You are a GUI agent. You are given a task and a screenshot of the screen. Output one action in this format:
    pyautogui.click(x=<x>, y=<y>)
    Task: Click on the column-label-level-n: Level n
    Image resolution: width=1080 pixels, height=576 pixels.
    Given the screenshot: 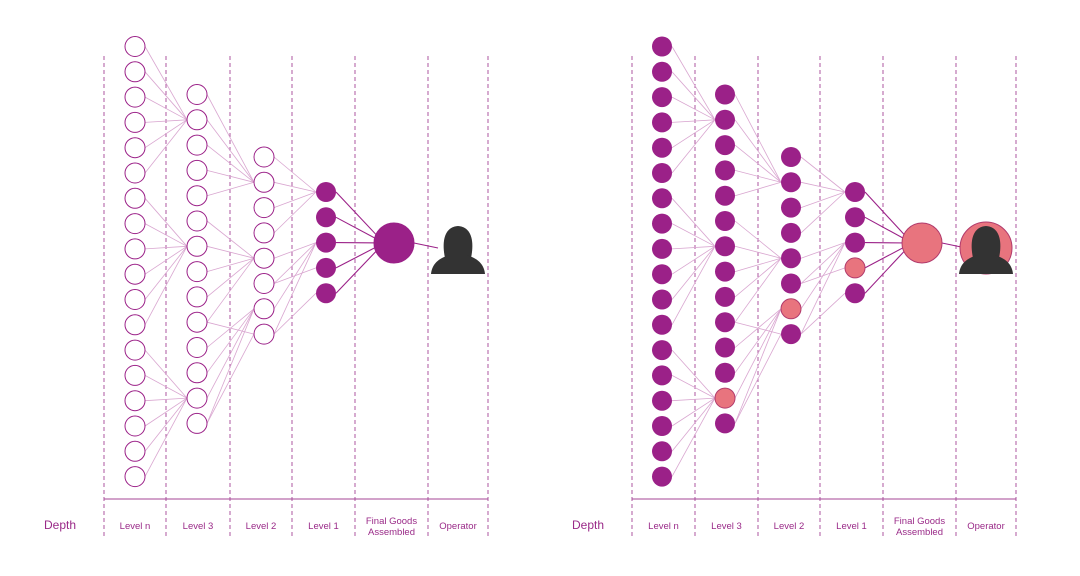 What is the action you would take?
    pyautogui.click(x=663, y=526)
    